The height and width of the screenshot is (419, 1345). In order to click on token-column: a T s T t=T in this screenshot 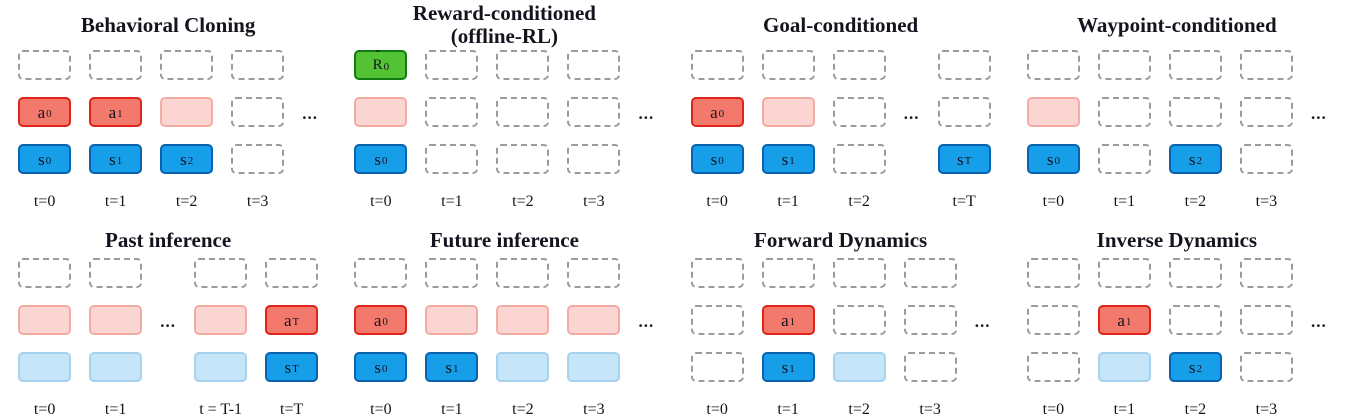, I will do `click(292, 338)`.